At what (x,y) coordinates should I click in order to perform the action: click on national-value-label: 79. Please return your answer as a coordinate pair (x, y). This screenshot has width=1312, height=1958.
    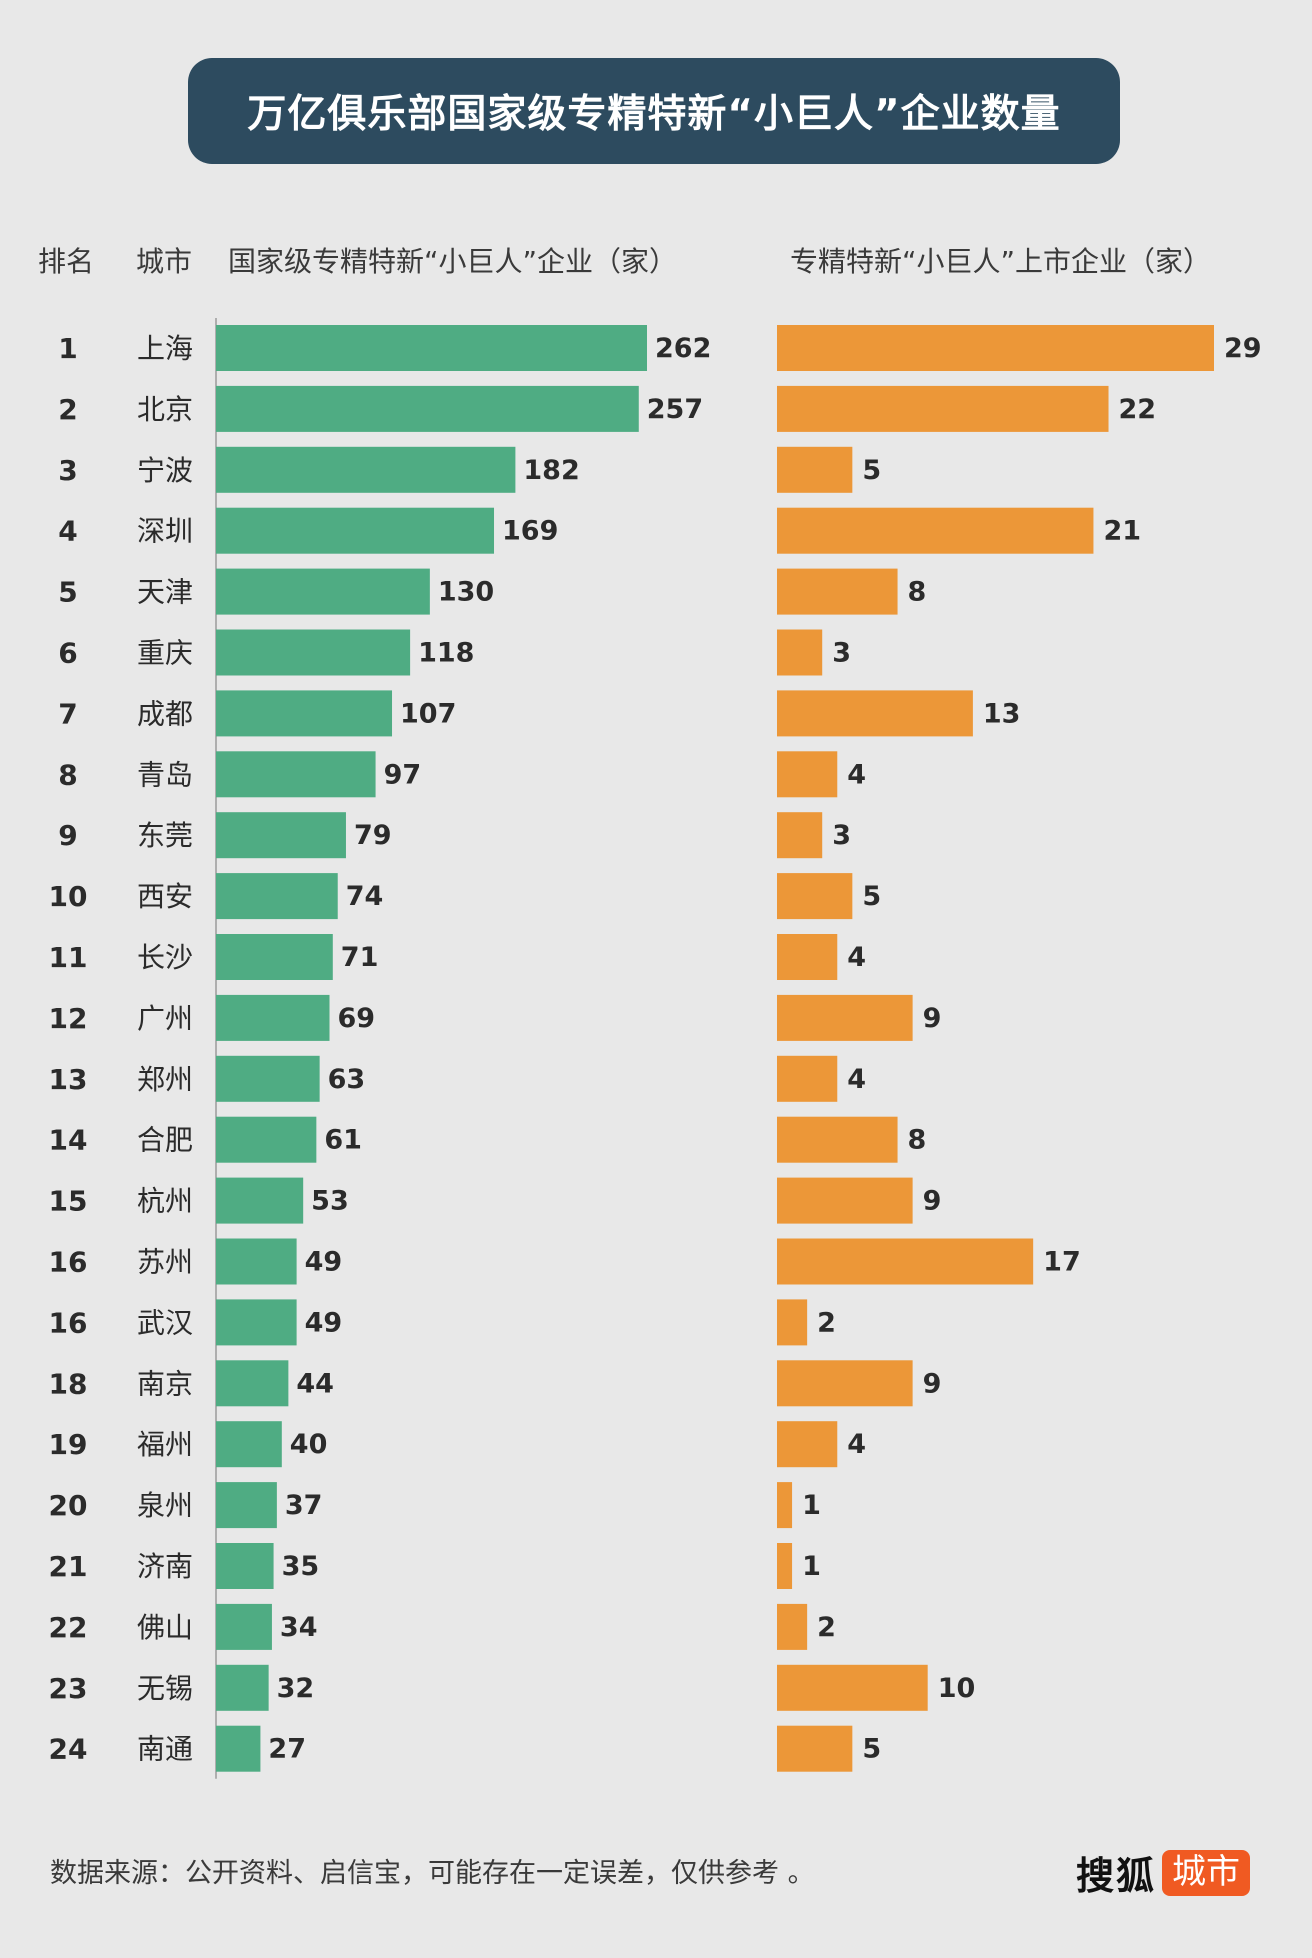
    Looking at the image, I should click on (373, 835).